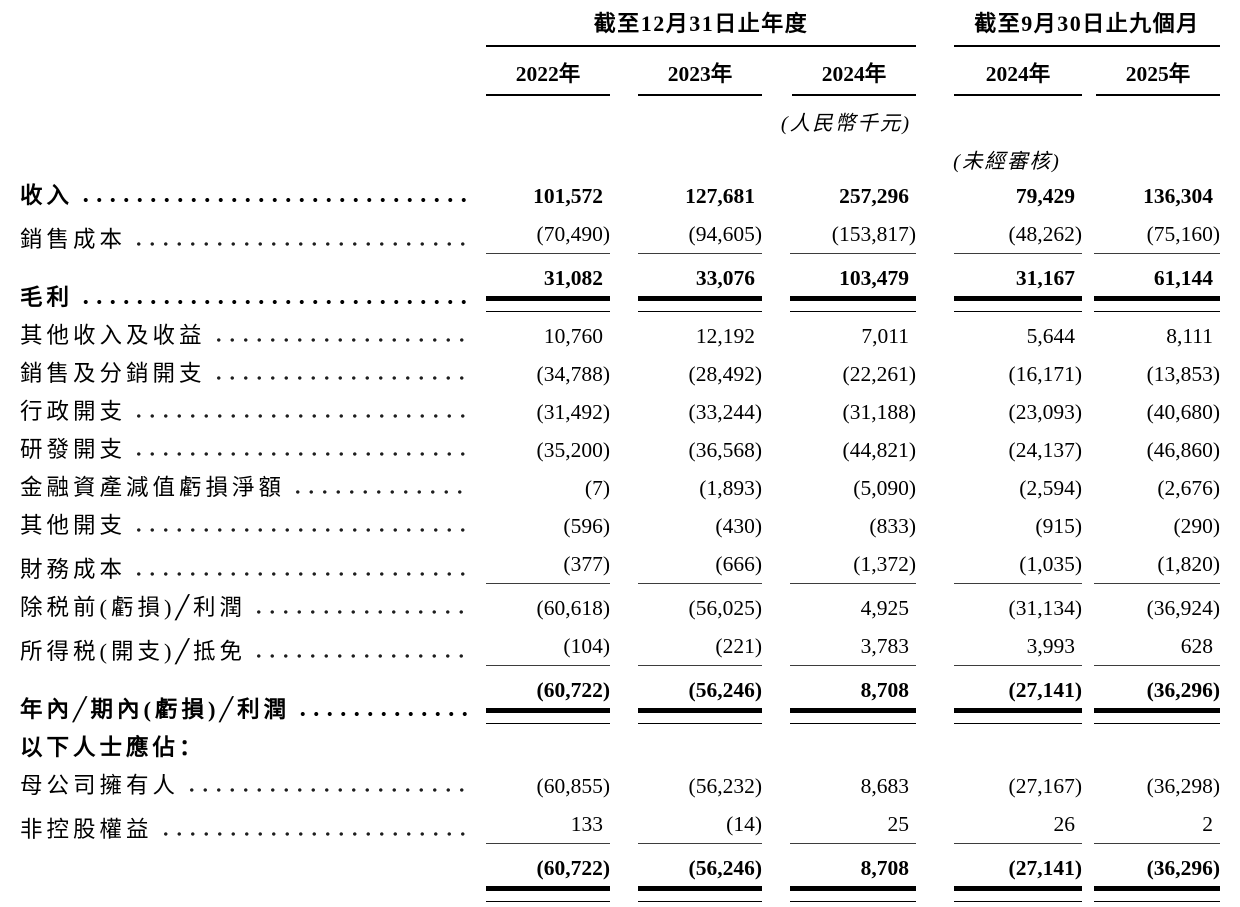 The image size is (1240, 907). Describe the element at coordinates (686, 237) in the screenshot. I see `value-cell-fy2023: (94,605)` at that location.